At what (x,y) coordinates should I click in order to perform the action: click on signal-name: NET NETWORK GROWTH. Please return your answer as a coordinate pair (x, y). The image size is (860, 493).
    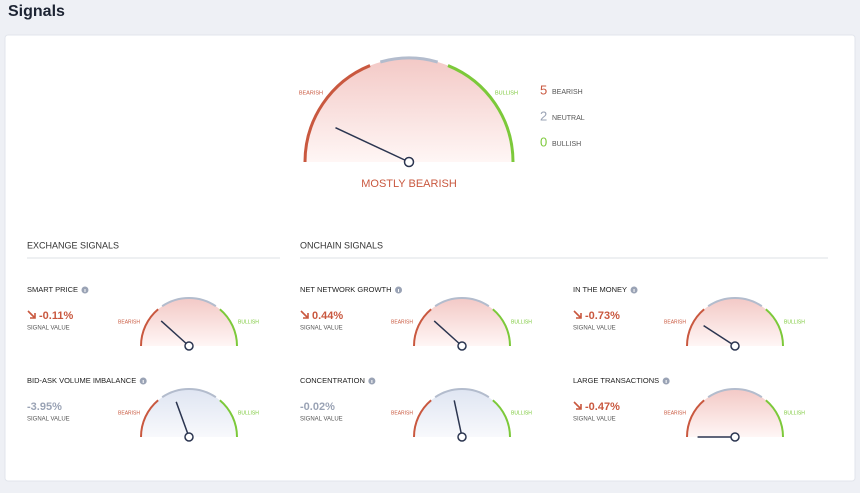
    Looking at the image, I should click on (346, 289).